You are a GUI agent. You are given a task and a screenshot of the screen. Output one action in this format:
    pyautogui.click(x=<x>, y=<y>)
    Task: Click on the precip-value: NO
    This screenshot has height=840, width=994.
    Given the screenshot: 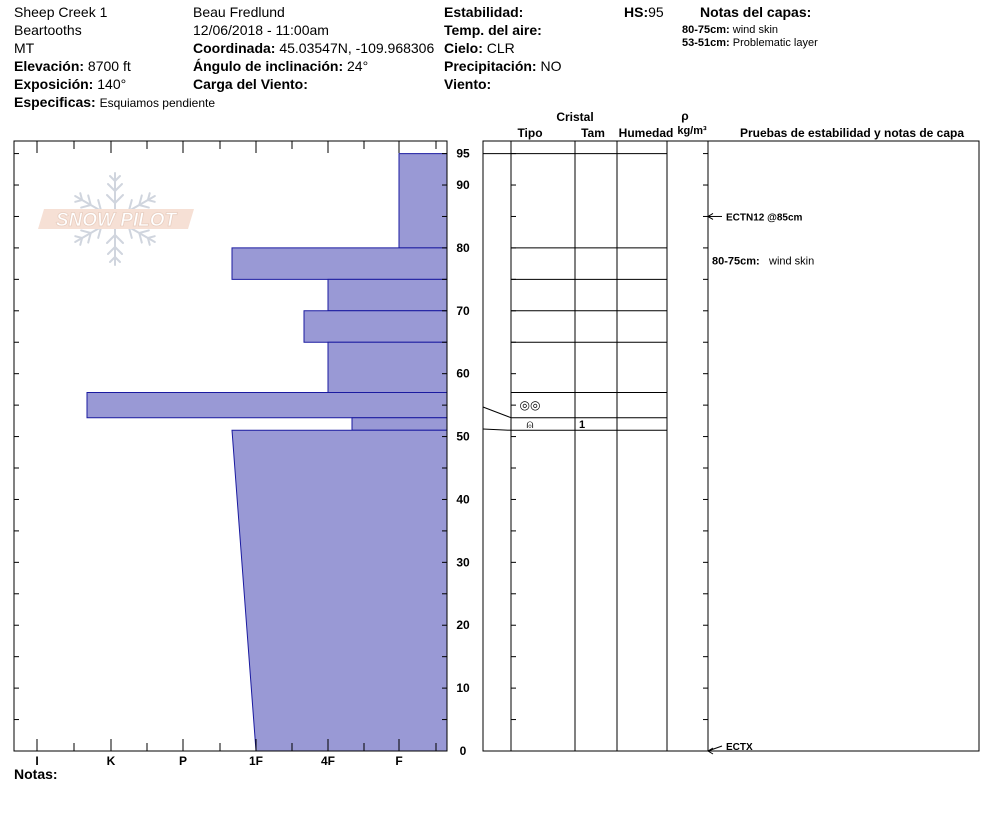 What is the action you would take?
    pyautogui.click(x=551, y=66)
    